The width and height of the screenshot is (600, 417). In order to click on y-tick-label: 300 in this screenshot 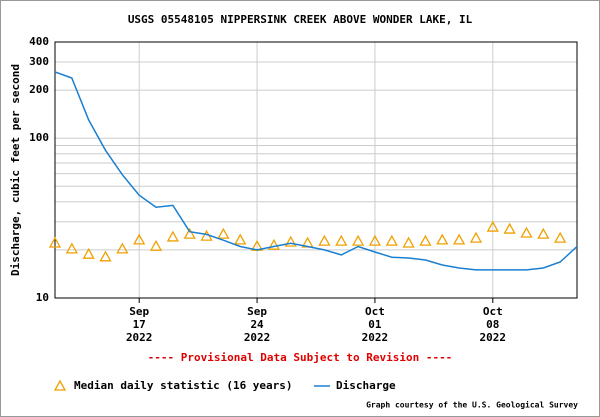, I will do `click(39, 61)`.